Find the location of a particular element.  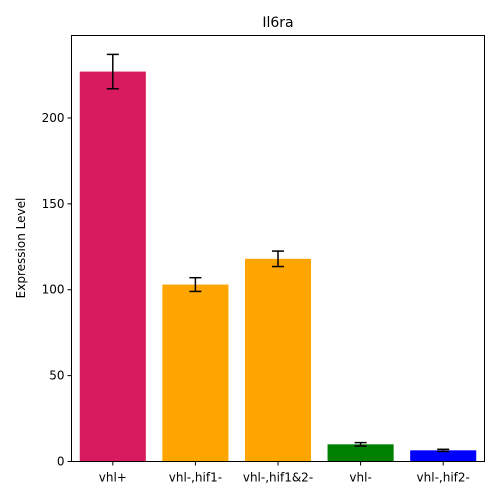

x-tick-label-3: vhl- is located at coordinates (360, 478).